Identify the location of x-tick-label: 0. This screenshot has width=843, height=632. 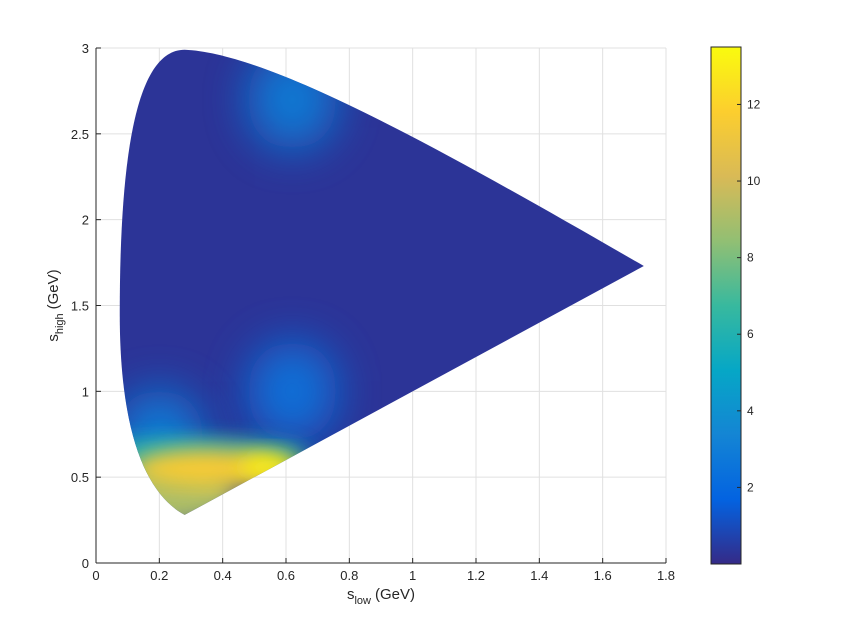
(95, 575).